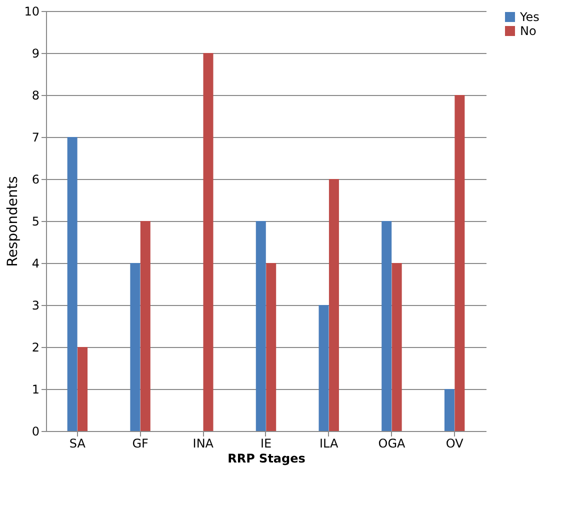 The image size is (587, 521). What do you see at coordinates (392, 443) in the screenshot?
I see `x-tick-label: OGA` at bounding box center [392, 443].